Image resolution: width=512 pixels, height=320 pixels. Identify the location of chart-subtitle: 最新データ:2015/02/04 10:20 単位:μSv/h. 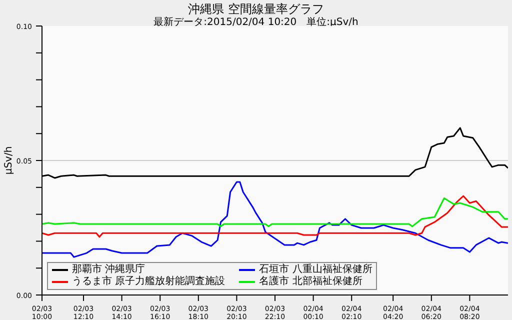
(256, 22).